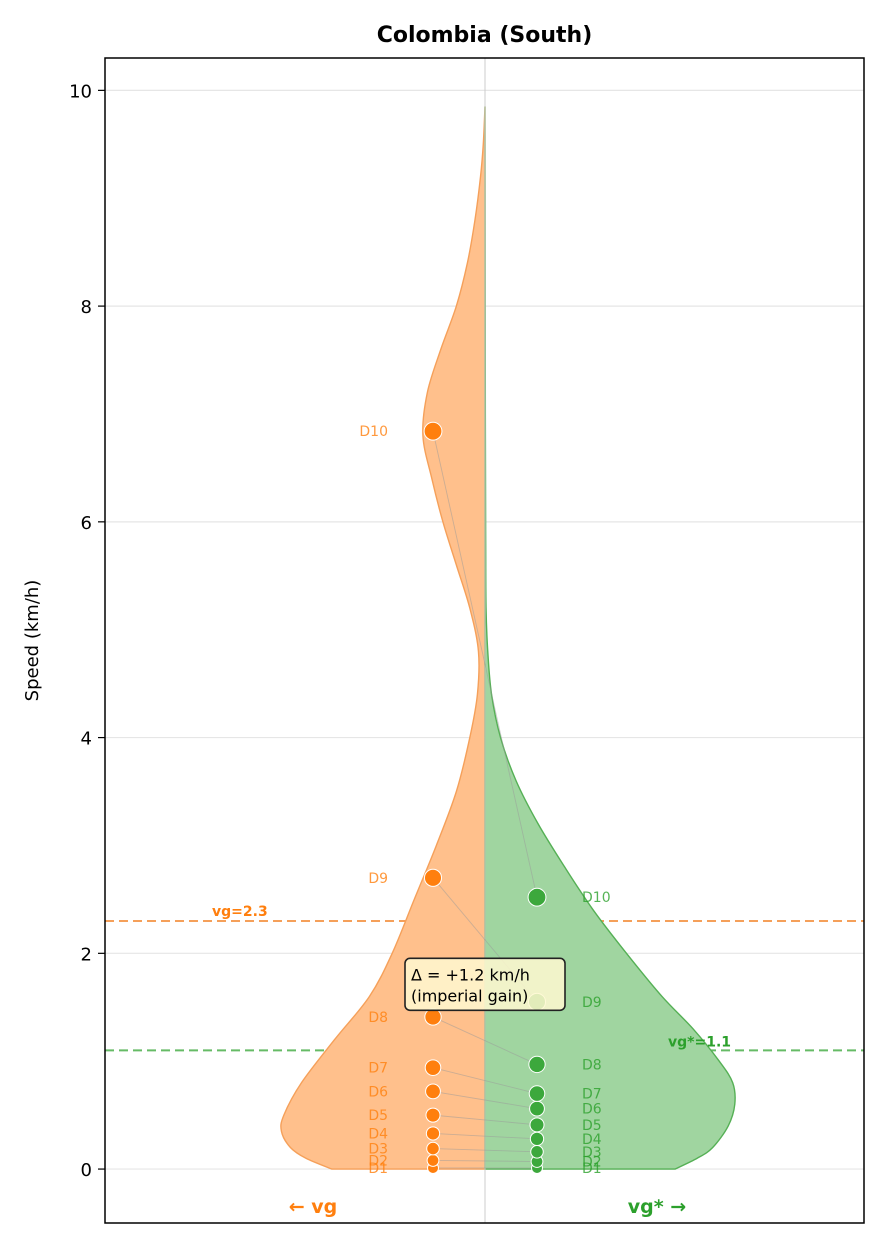 The image size is (883, 1242). What do you see at coordinates (240, 912) in the screenshot?
I see `vg-mean-label: vg=2.3` at bounding box center [240, 912].